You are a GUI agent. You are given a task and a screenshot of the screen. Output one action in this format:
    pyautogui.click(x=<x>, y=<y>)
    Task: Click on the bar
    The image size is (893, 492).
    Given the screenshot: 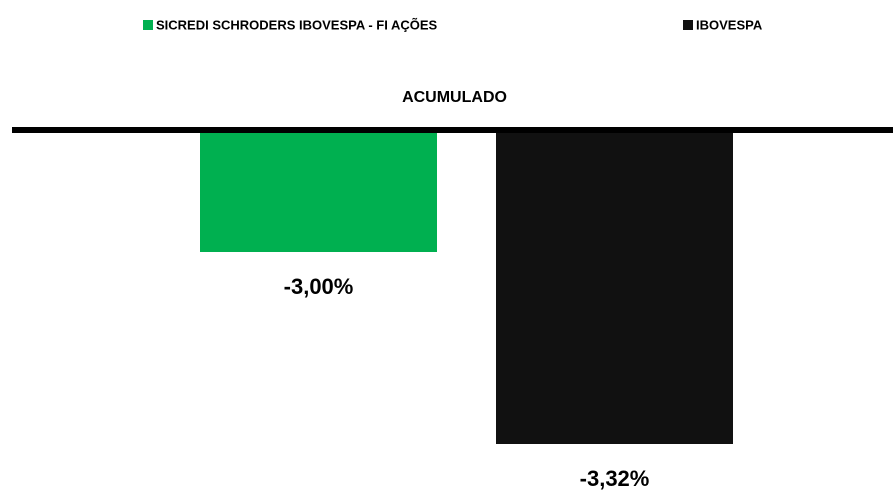 What is the action you would take?
    pyautogui.click(x=318, y=192)
    